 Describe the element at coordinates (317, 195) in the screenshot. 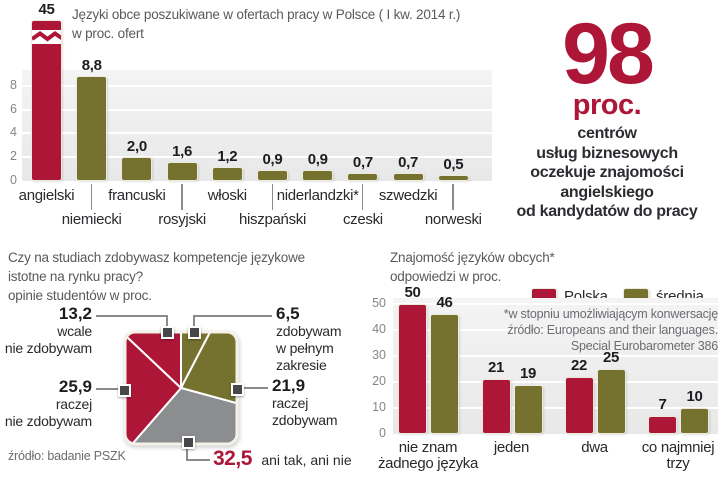

I see `category-label-niderlandzki: niderlandzki*` at that location.